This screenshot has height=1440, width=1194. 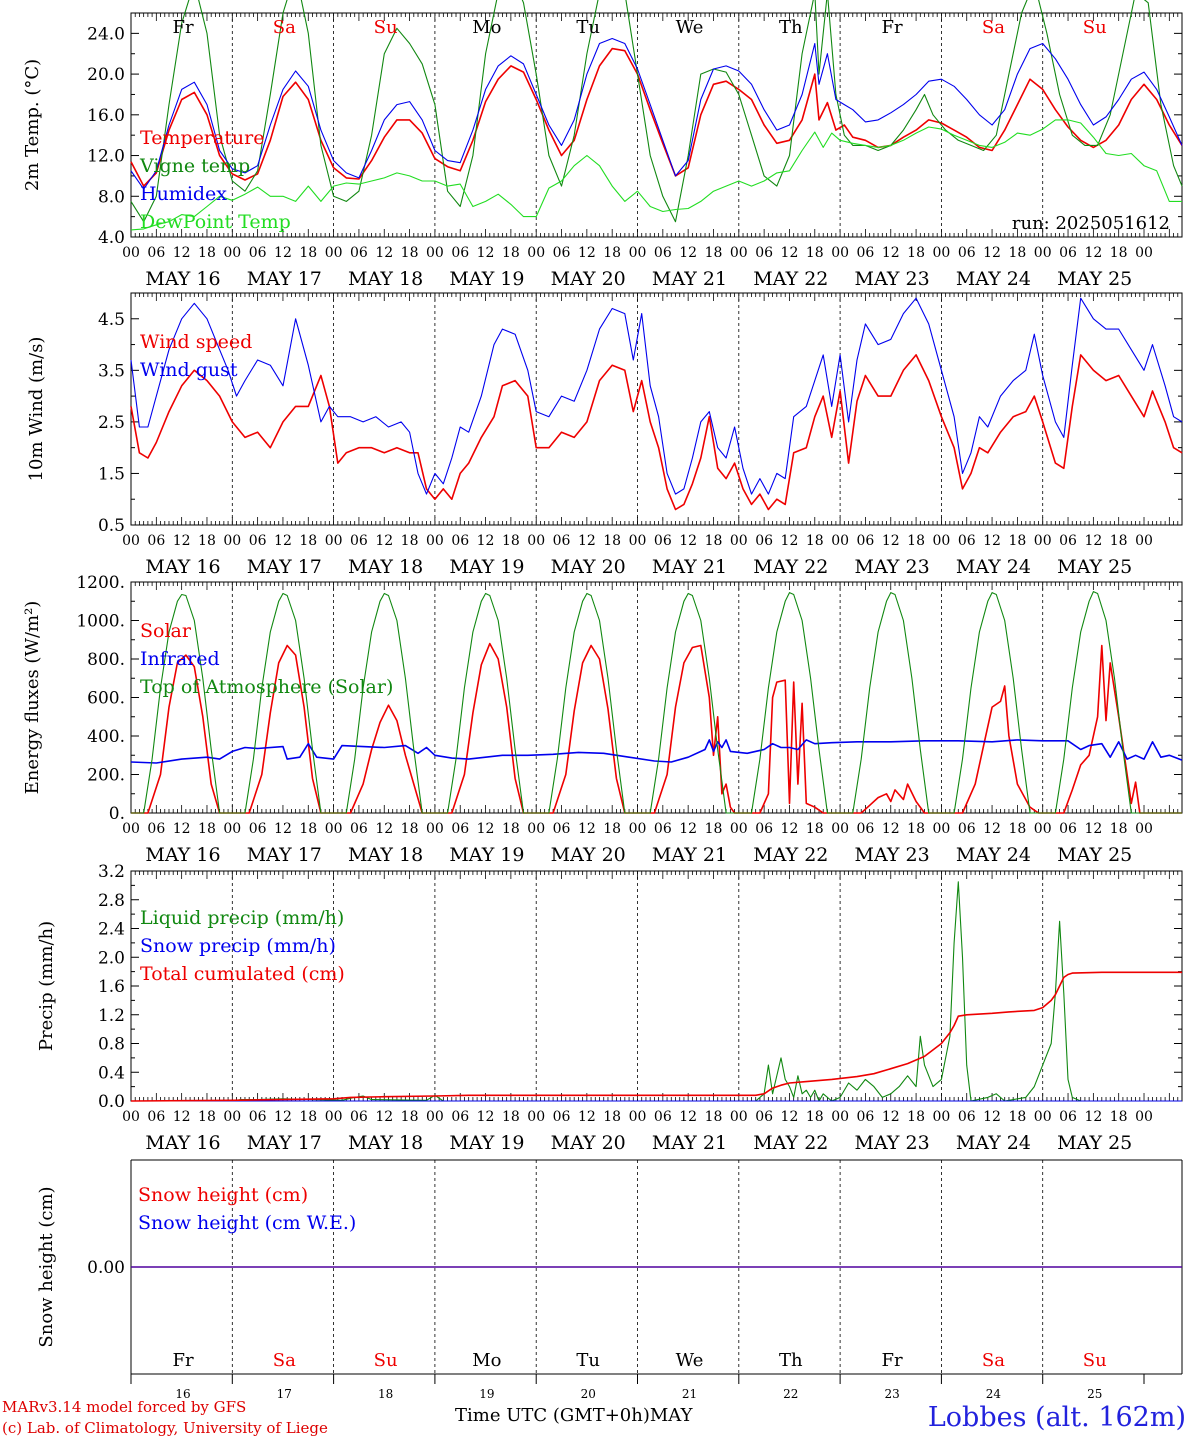 I want to click on weekday-label: Su, so click(x=1095, y=27).